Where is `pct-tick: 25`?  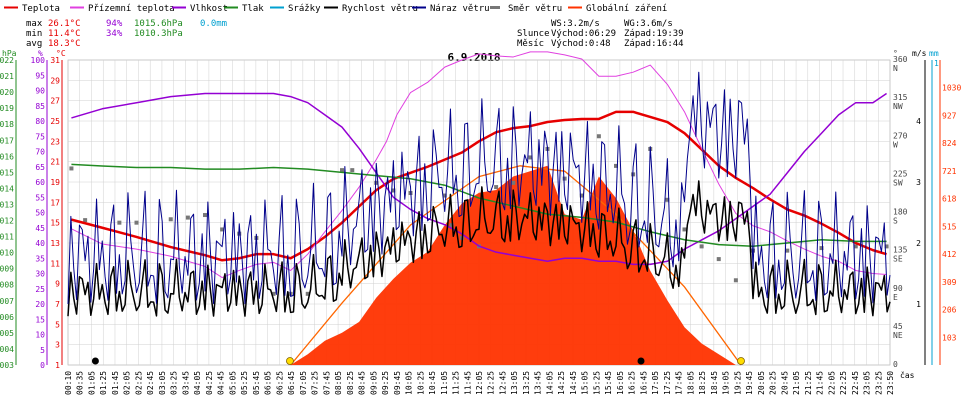 pct-tick: 25 is located at coordinates (40, 289).